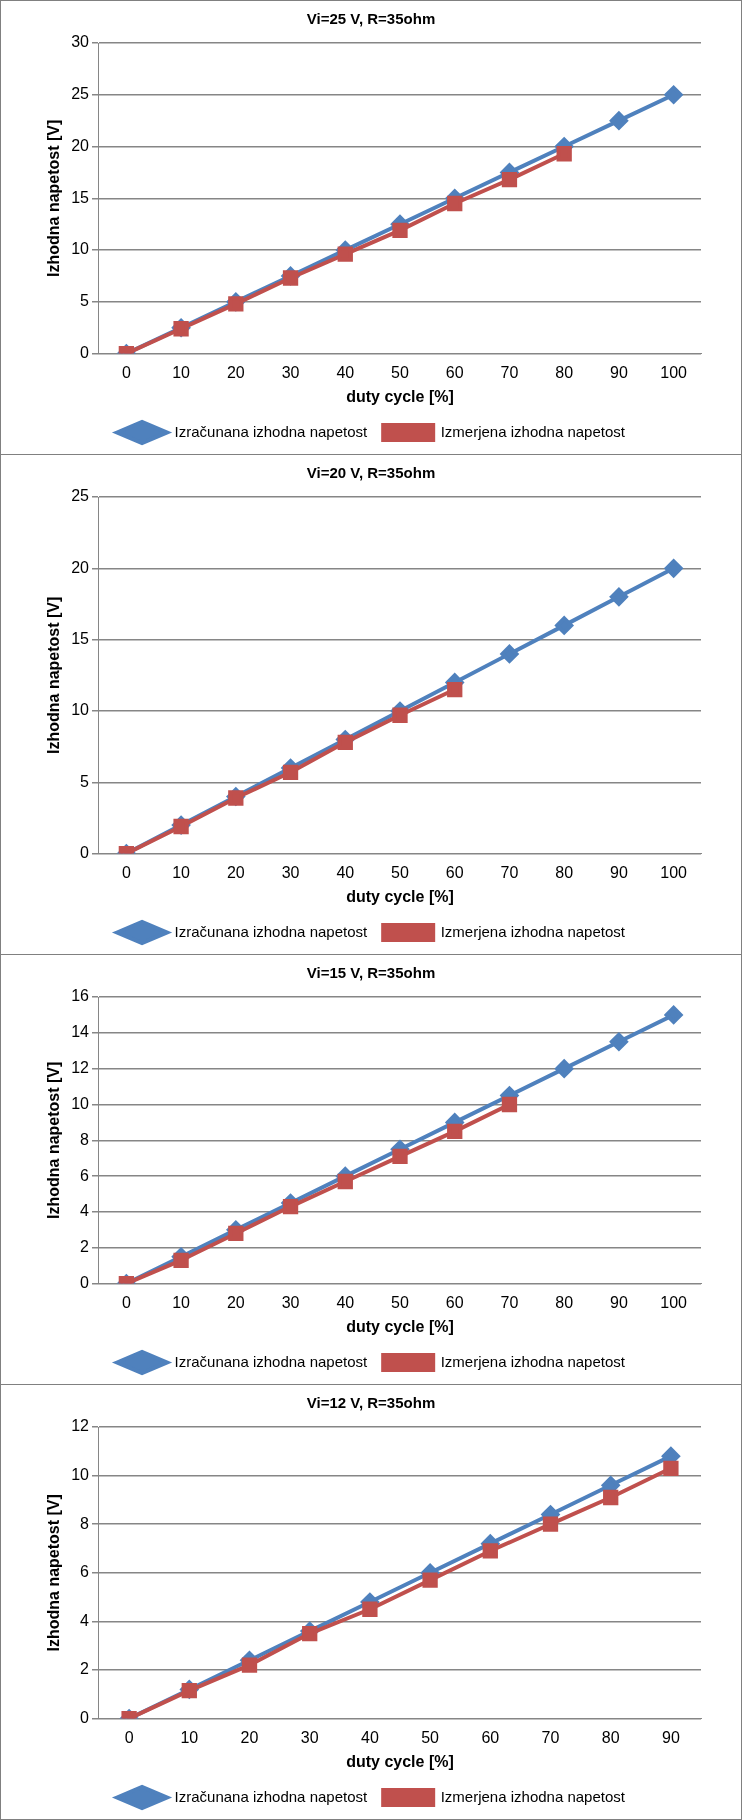 This screenshot has height=1820, width=742. I want to click on chart-title: Vi=20 V, R=35ohm, so click(371, 473).